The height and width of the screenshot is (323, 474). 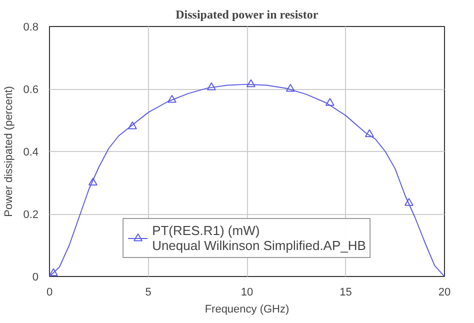 I want to click on x-axis-title: Frequency (GHz), so click(x=247, y=310).